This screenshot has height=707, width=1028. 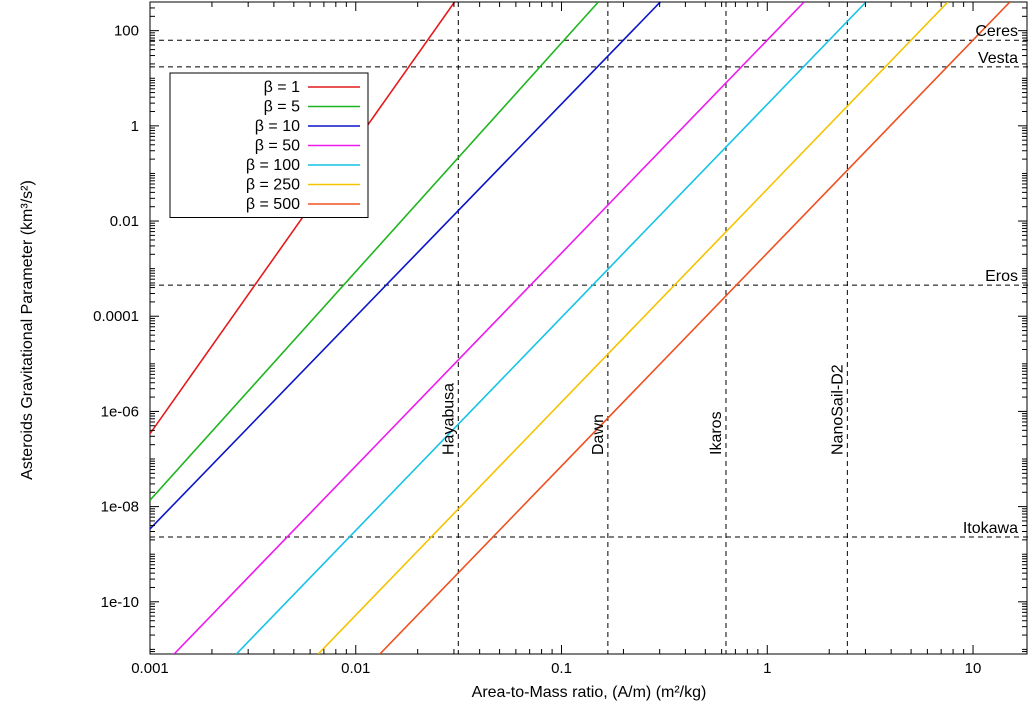 What do you see at coordinates (277, 126) in the screenshot?
I see `legend-label-beta-10: β = 10` at bounding box center [277, 126].